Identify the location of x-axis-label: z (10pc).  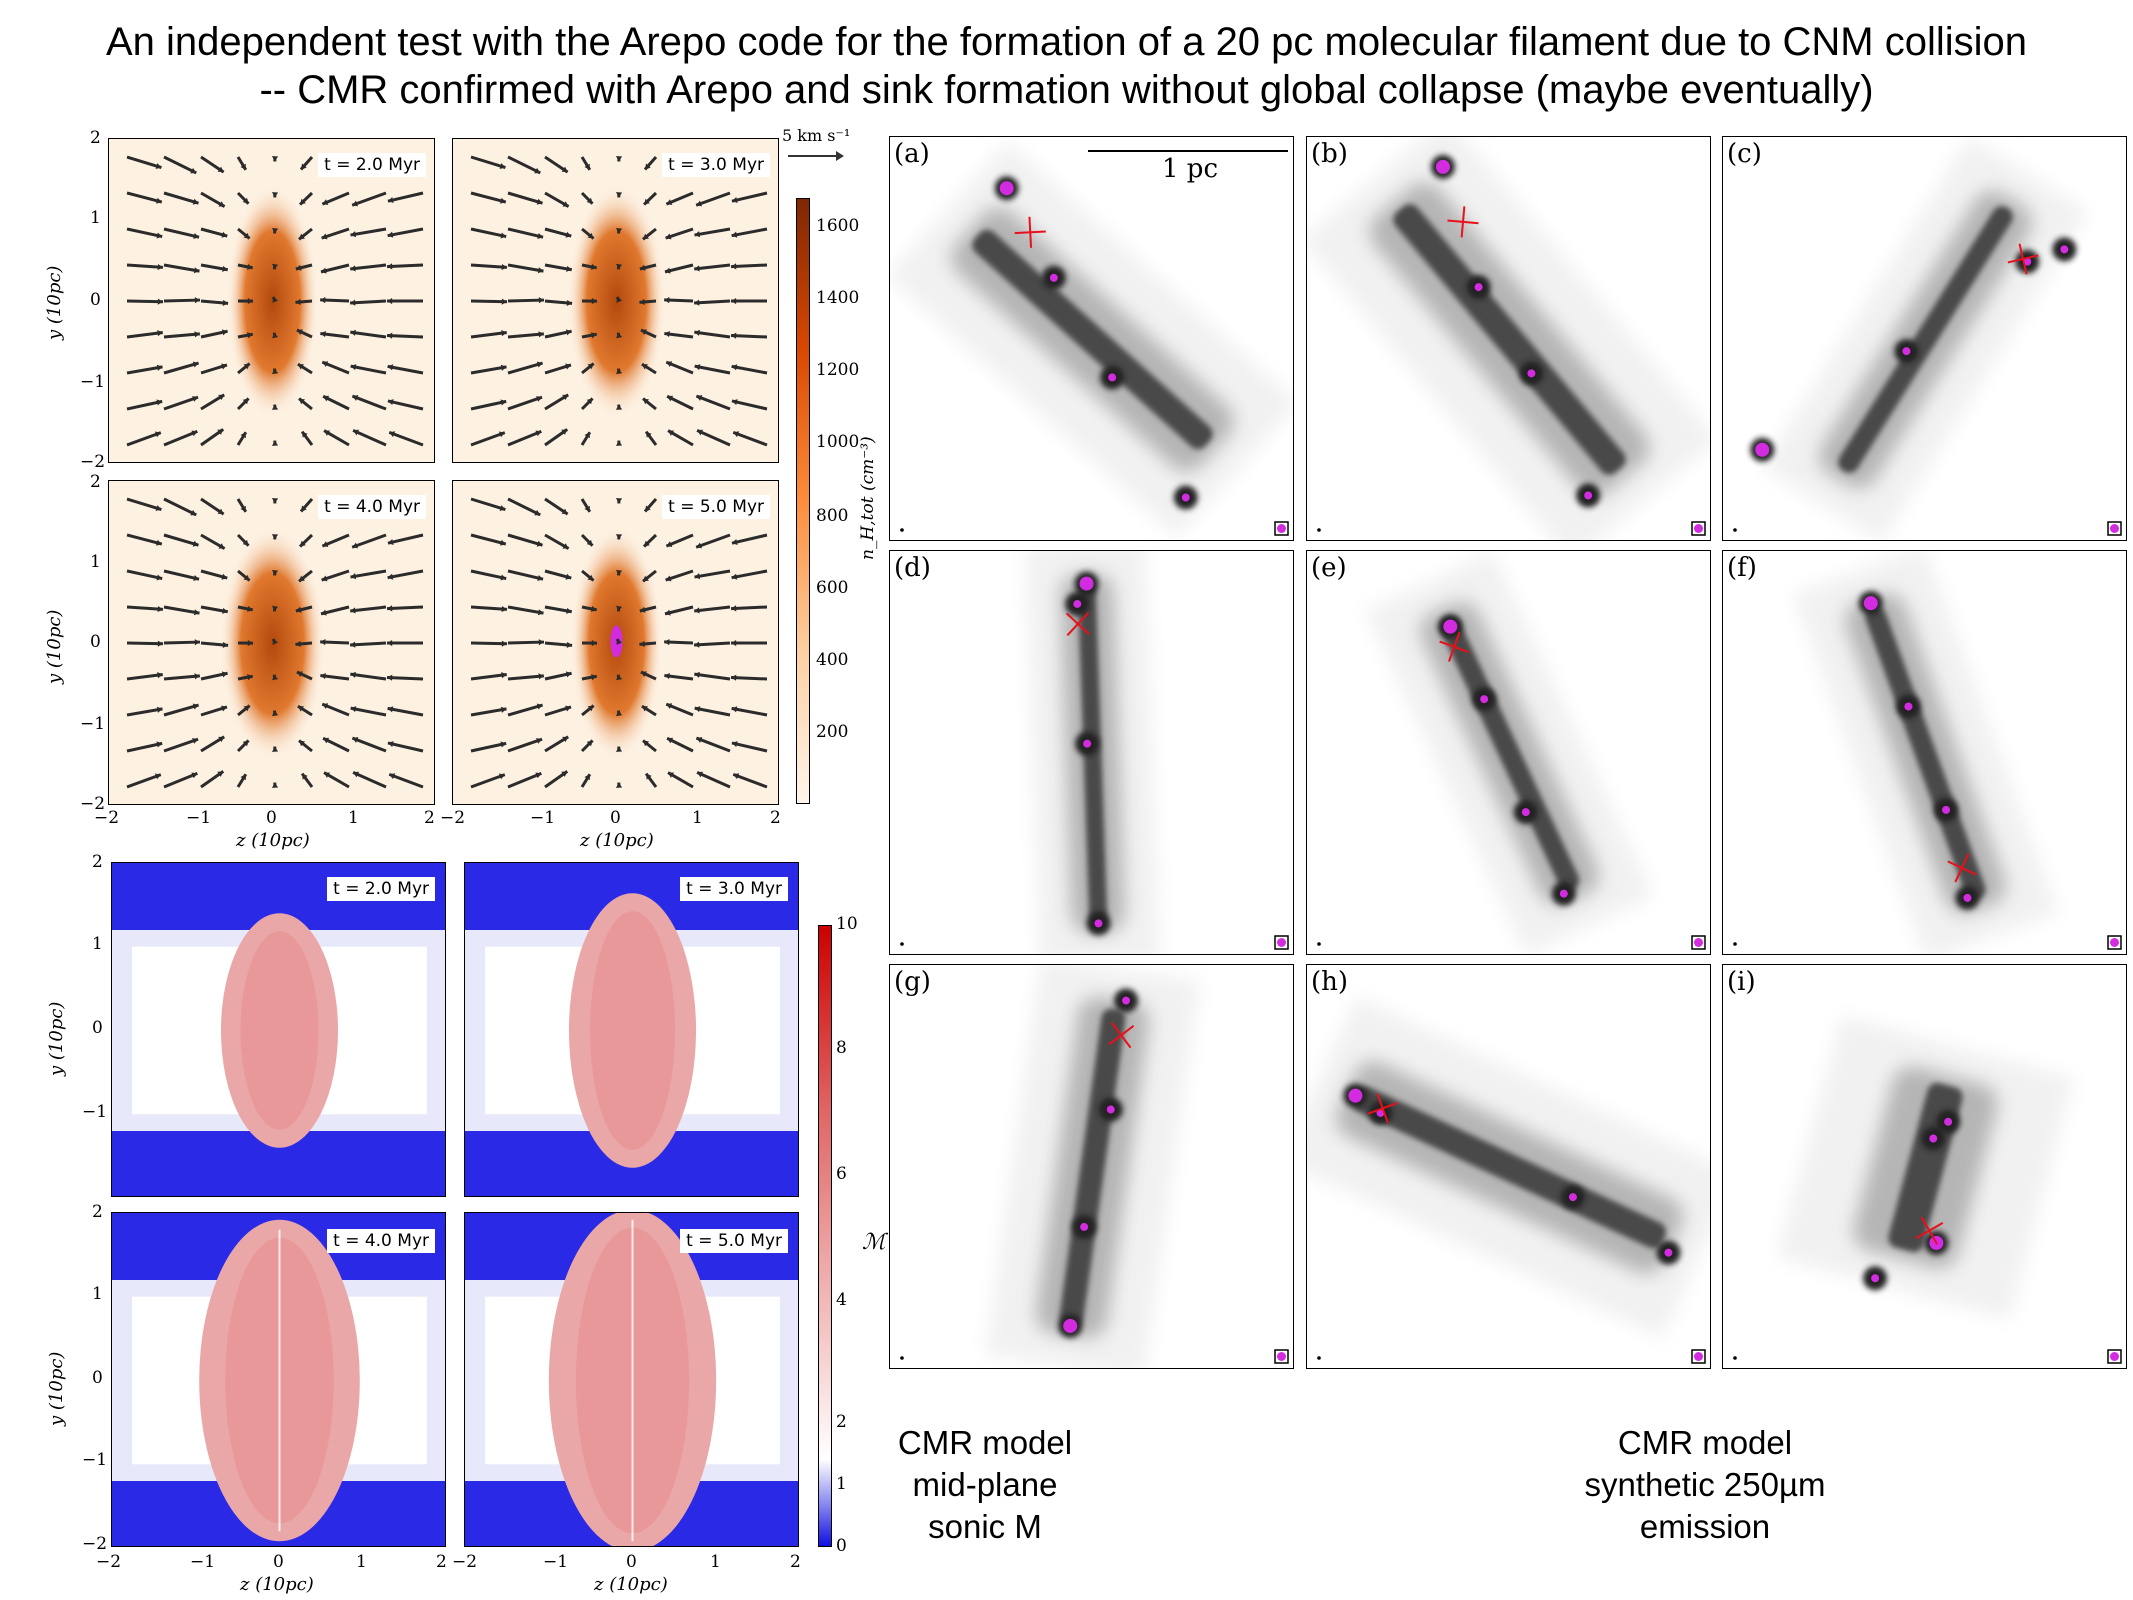
(273, 840).